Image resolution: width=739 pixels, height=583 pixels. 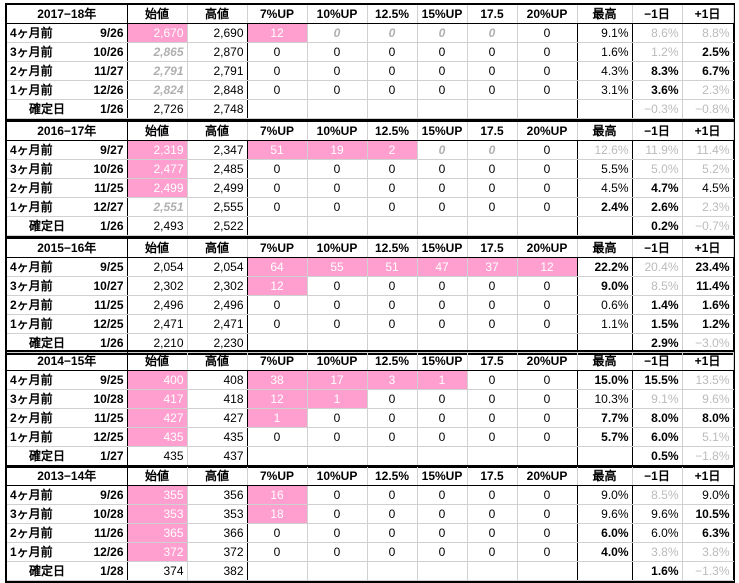 I want to click on cell-m1: 4.7%, so click(x=657, y=188).